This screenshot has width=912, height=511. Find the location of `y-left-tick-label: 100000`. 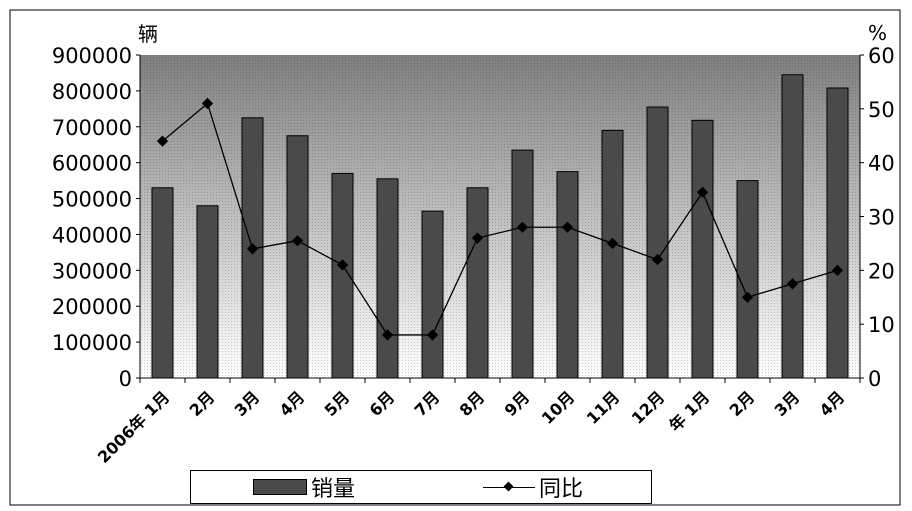

y-left-tick-label: 100000 is located at coordinates (92, 343).